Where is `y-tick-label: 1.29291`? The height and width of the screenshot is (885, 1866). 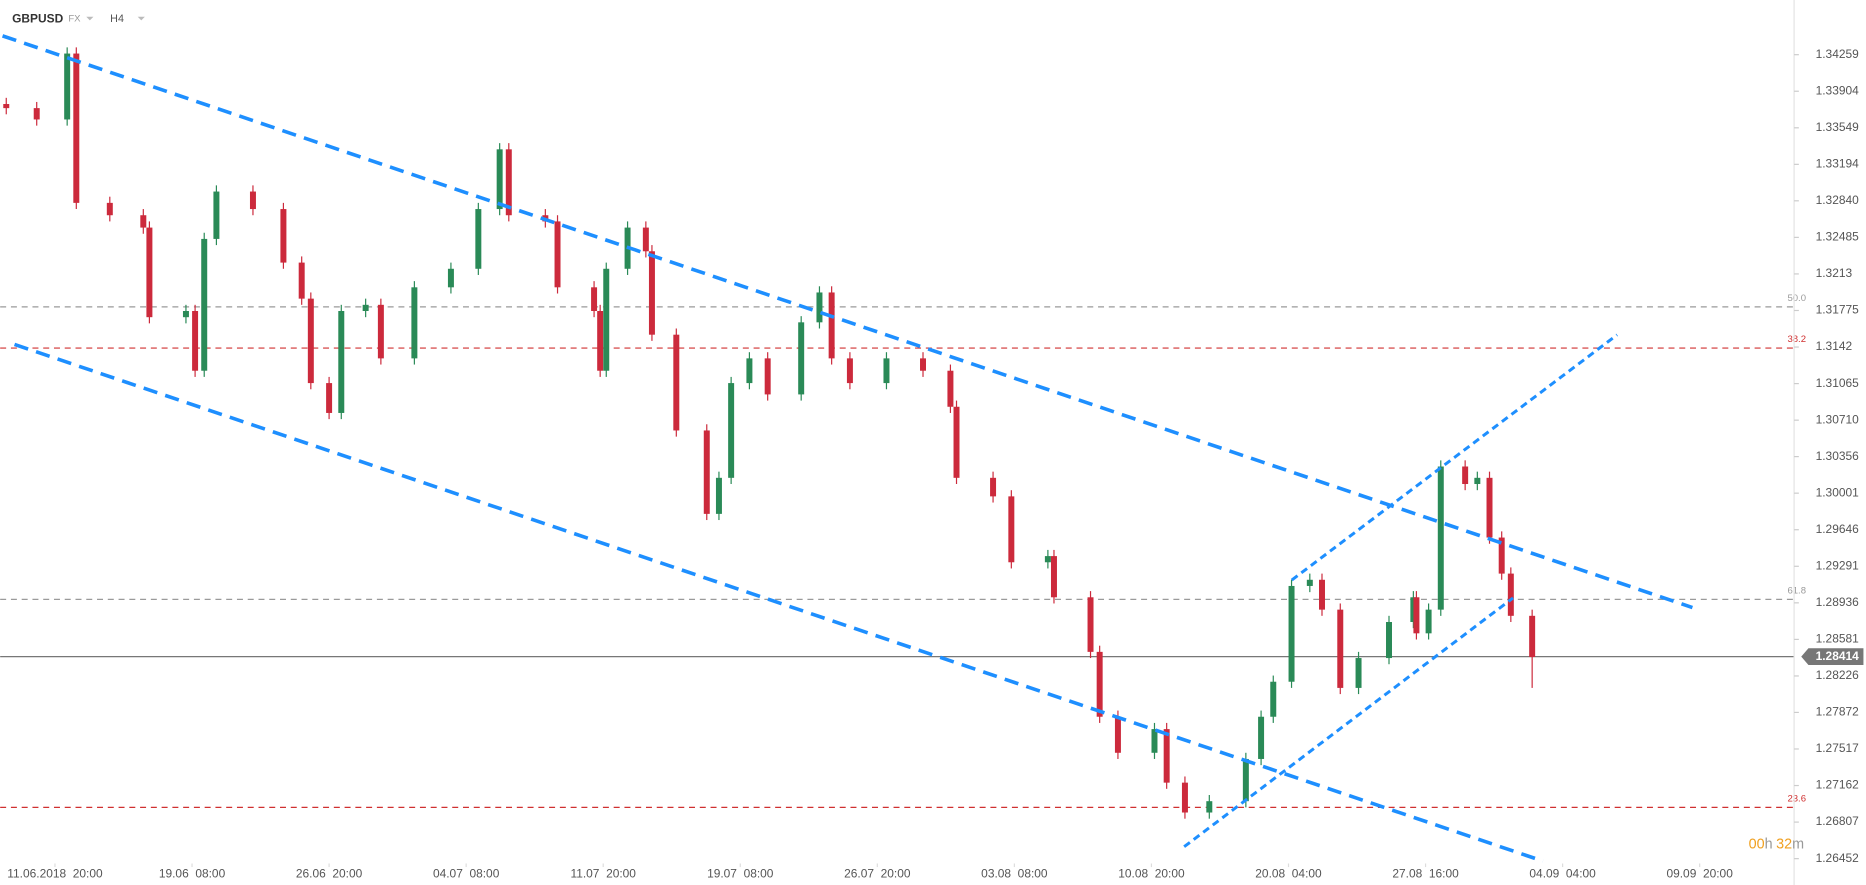
y-tick-label: 1.29291 is located at coordinates (1838, 565).